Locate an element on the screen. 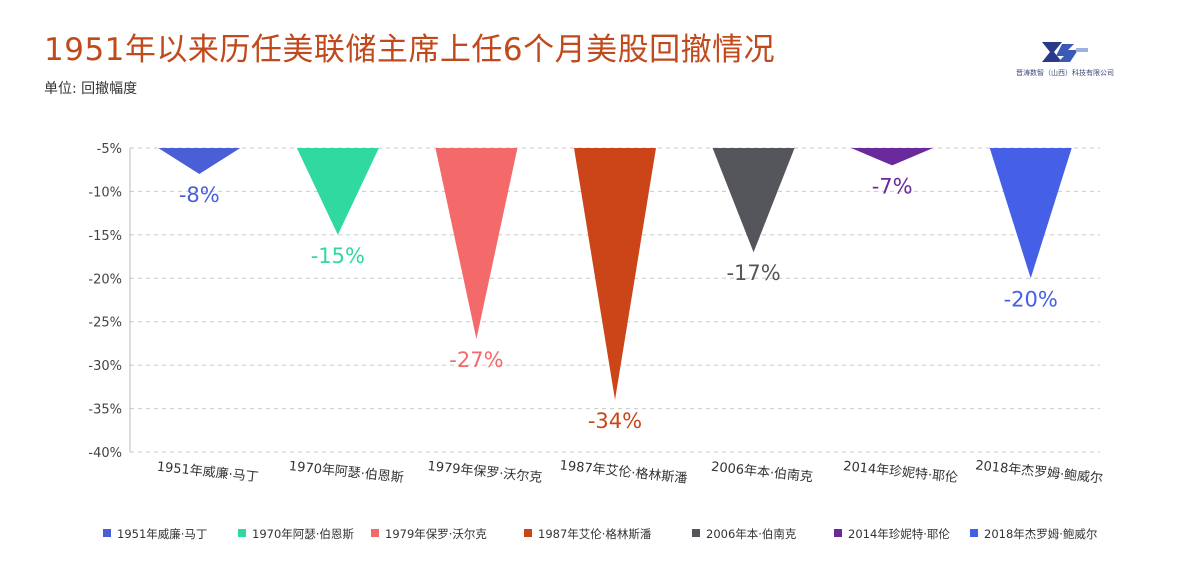 The width and height of the screenshot is (1200, 578). y-tick-label: -15% is located at coordinates (105, 236).